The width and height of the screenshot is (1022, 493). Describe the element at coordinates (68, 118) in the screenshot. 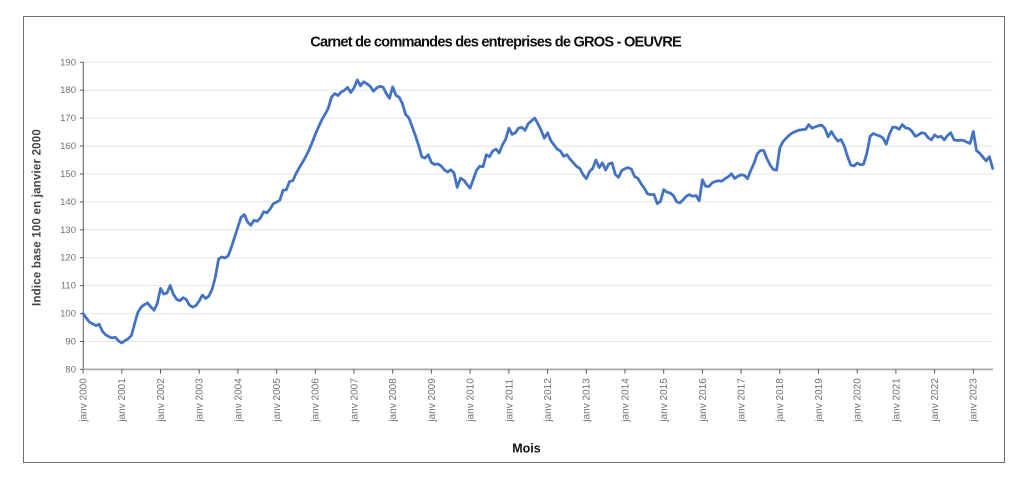

I see `svg-text: 170` at that location.